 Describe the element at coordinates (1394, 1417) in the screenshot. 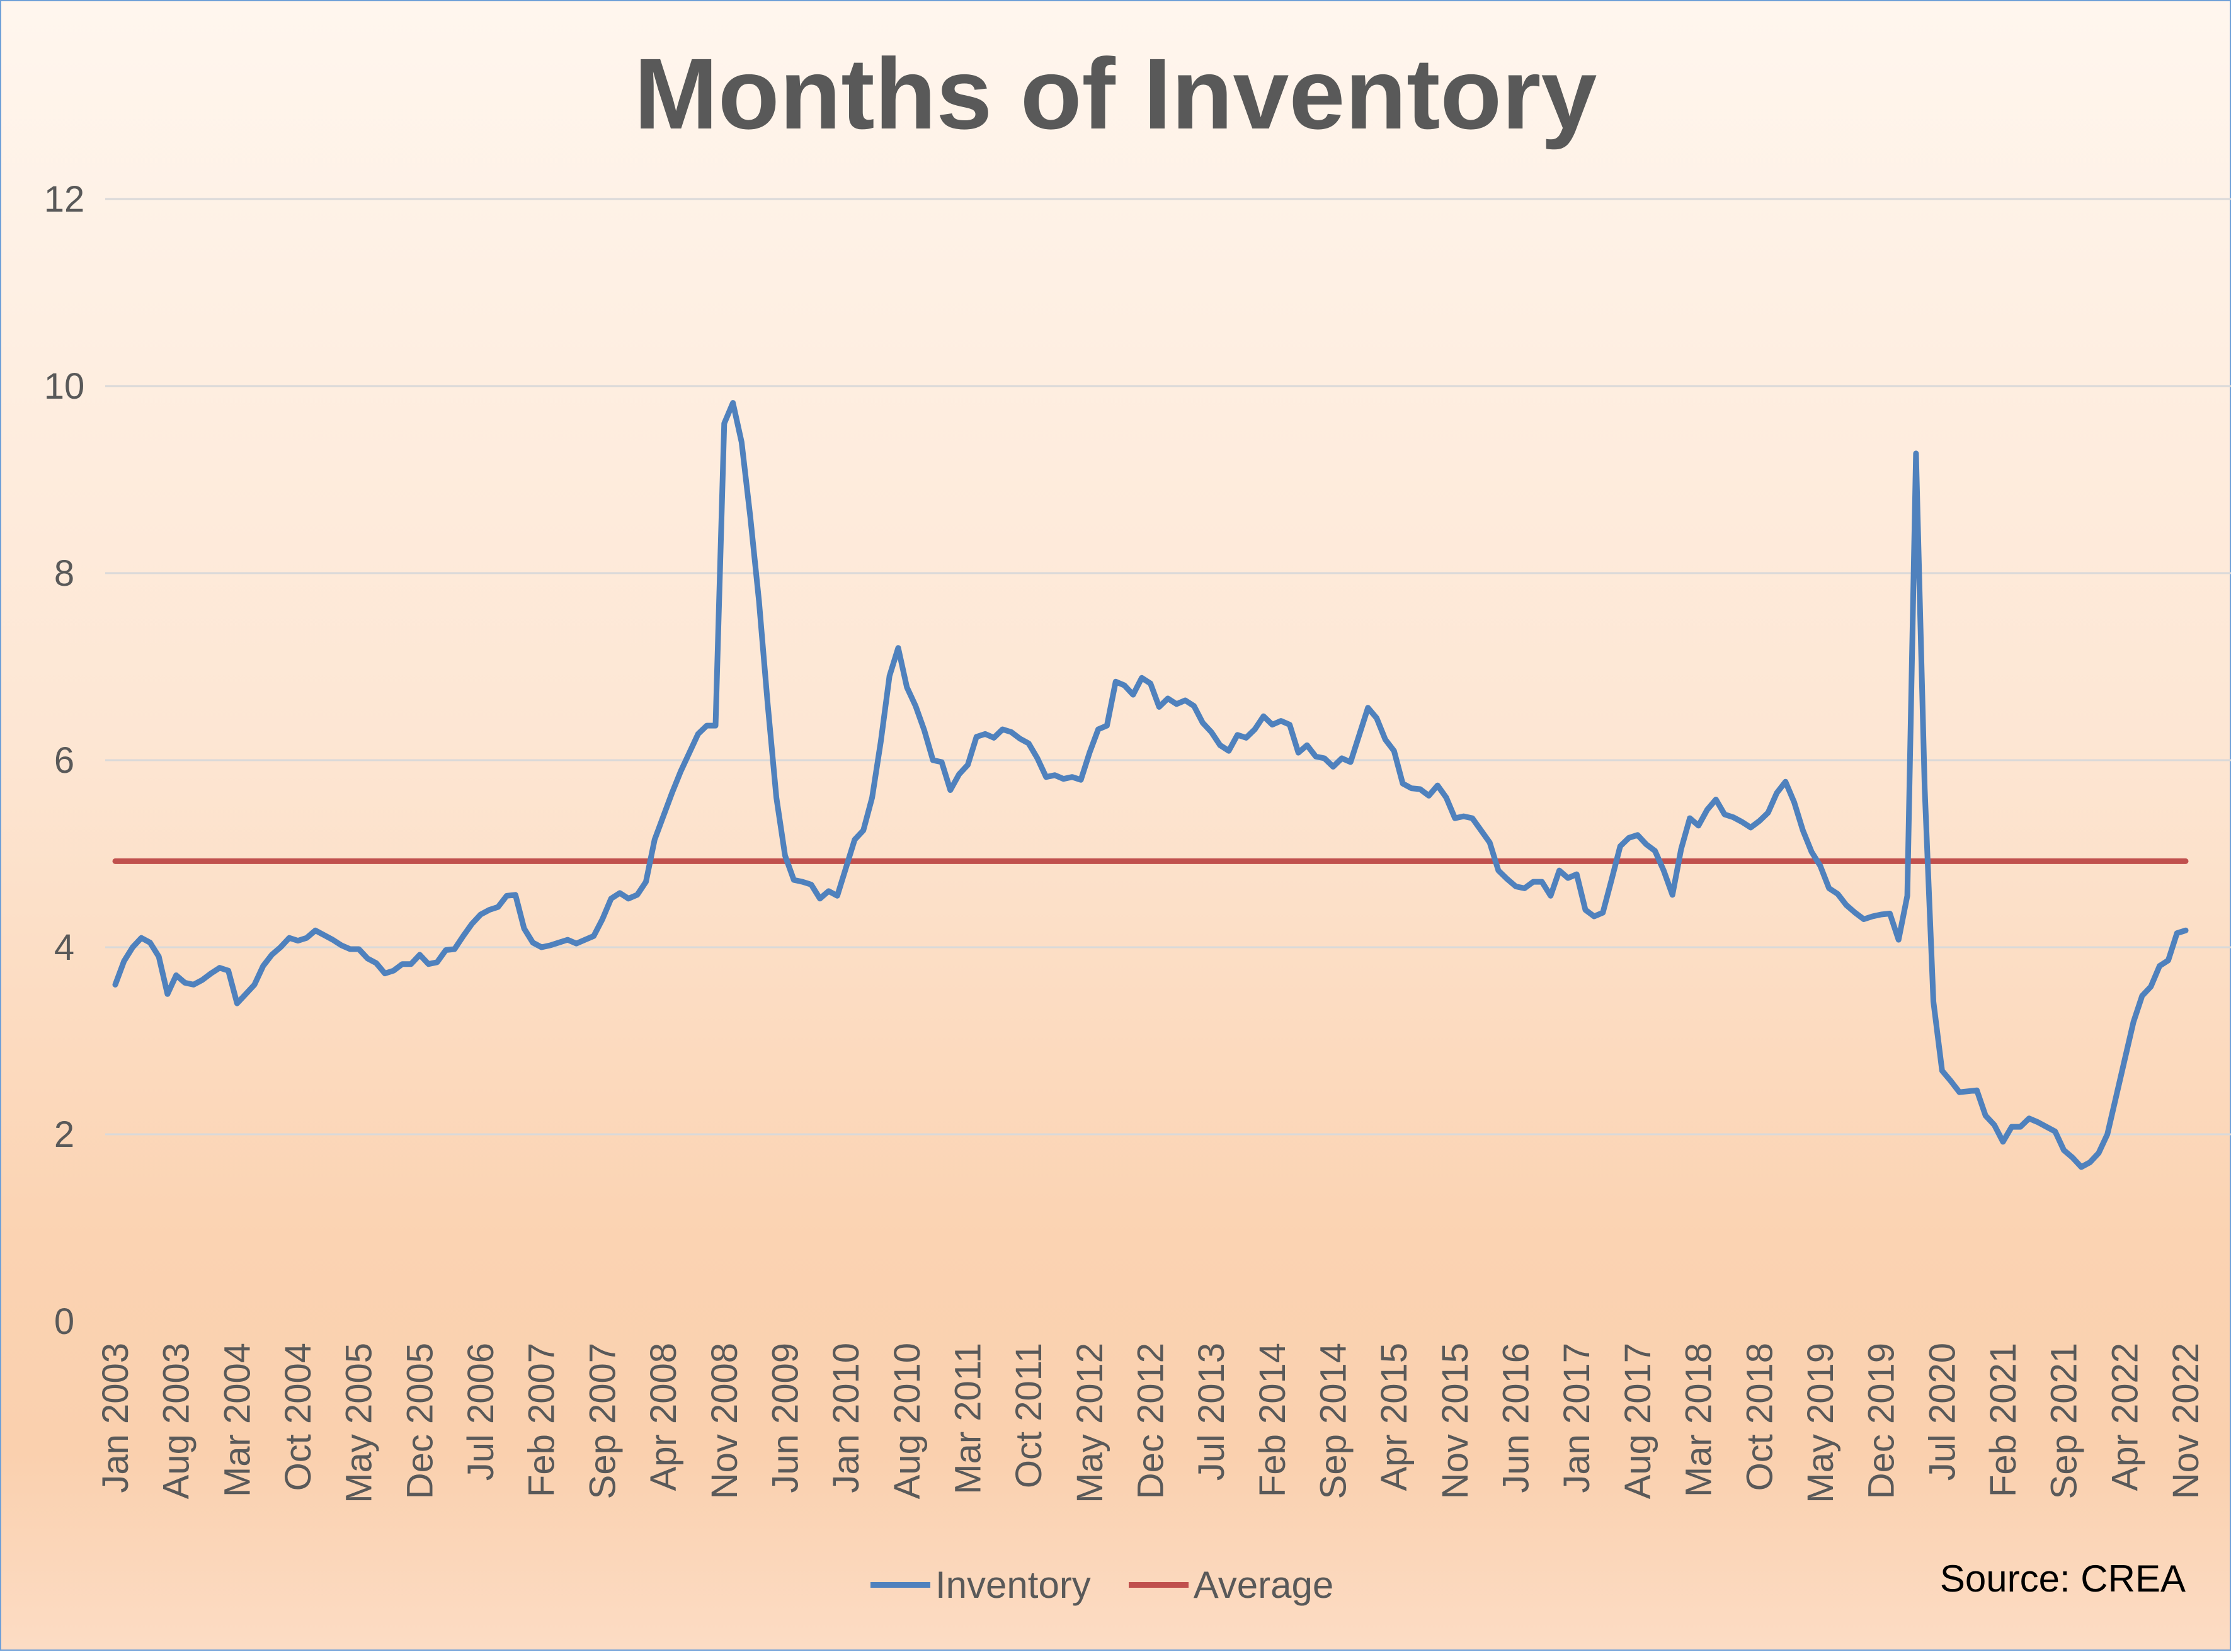

I see `x-tick-label: Apr 2015` at that location.